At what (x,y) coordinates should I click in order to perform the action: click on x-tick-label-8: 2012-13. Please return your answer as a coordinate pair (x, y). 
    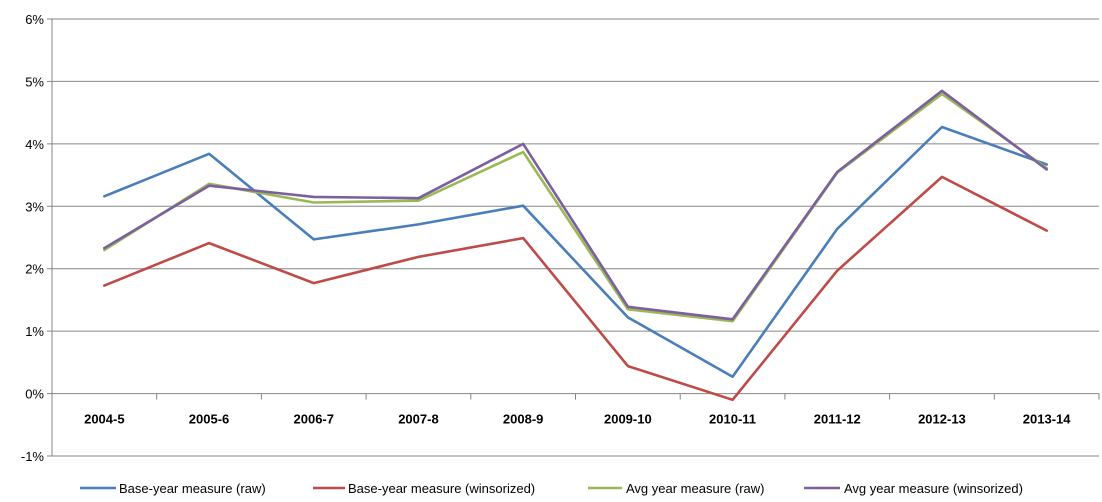
    Looking at the image, I should click on (942, 419).